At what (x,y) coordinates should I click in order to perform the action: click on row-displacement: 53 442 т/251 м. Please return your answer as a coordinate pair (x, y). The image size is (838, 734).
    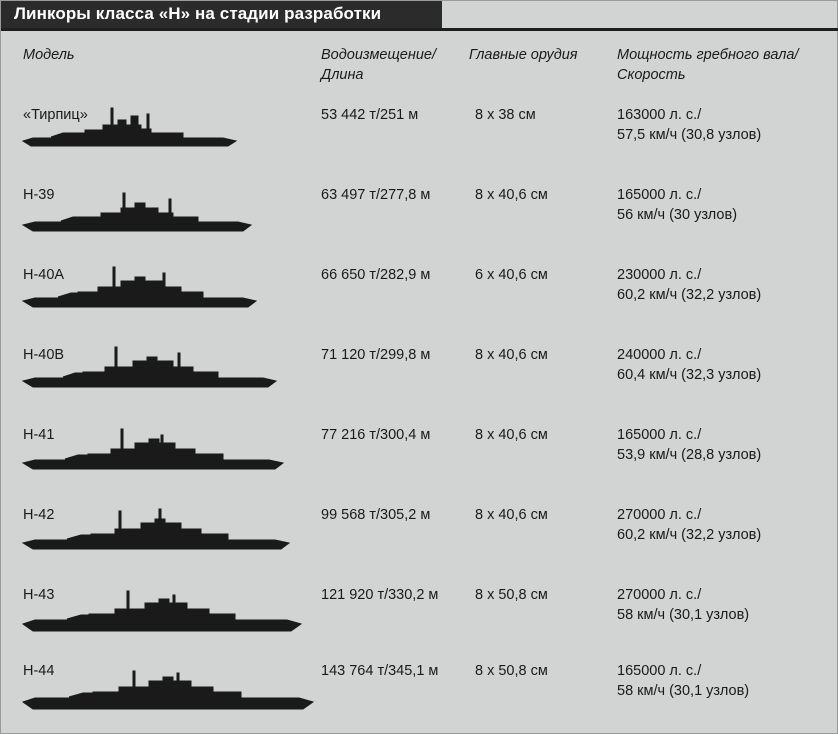
    Looking at the image, I should click on (370, 115).